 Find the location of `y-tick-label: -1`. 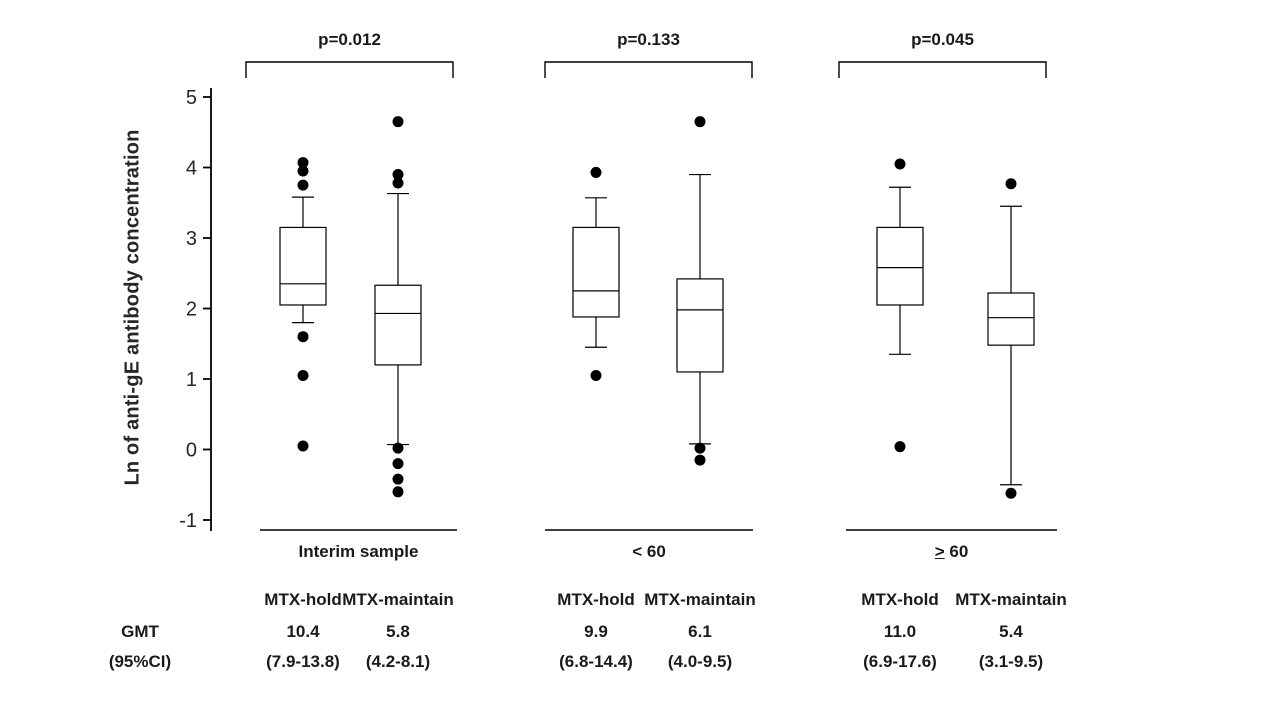

y-tick-label: -1 is located at coordinates (188, 521).